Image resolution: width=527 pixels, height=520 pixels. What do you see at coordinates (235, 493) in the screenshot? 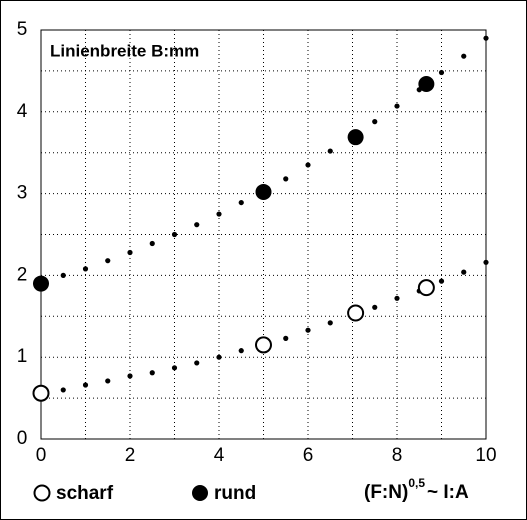
I see `legend-label: rund` at bounding box center [235, 493].